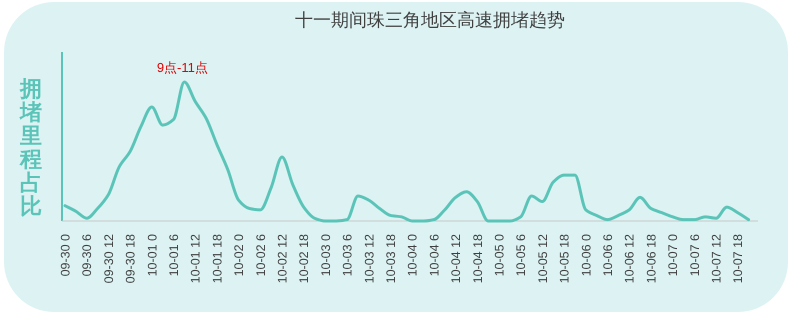  I want to click on x-tick-label: 10-07 0, so click(673, 255).